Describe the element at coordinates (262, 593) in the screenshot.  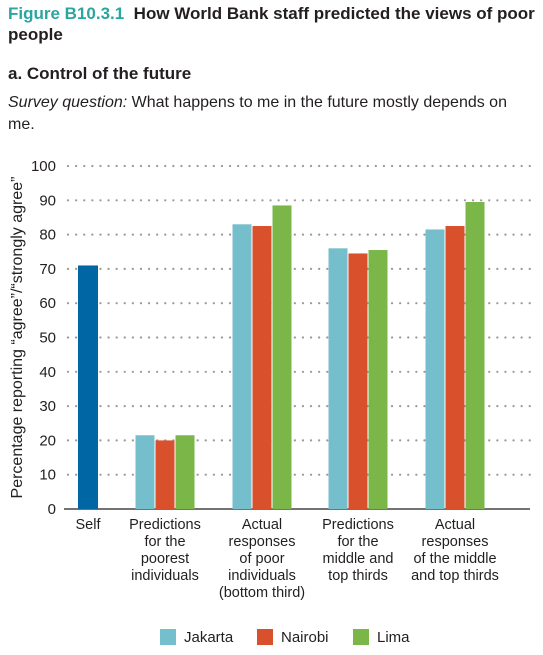
I see `x-category-label: (bottom third)` at that location.